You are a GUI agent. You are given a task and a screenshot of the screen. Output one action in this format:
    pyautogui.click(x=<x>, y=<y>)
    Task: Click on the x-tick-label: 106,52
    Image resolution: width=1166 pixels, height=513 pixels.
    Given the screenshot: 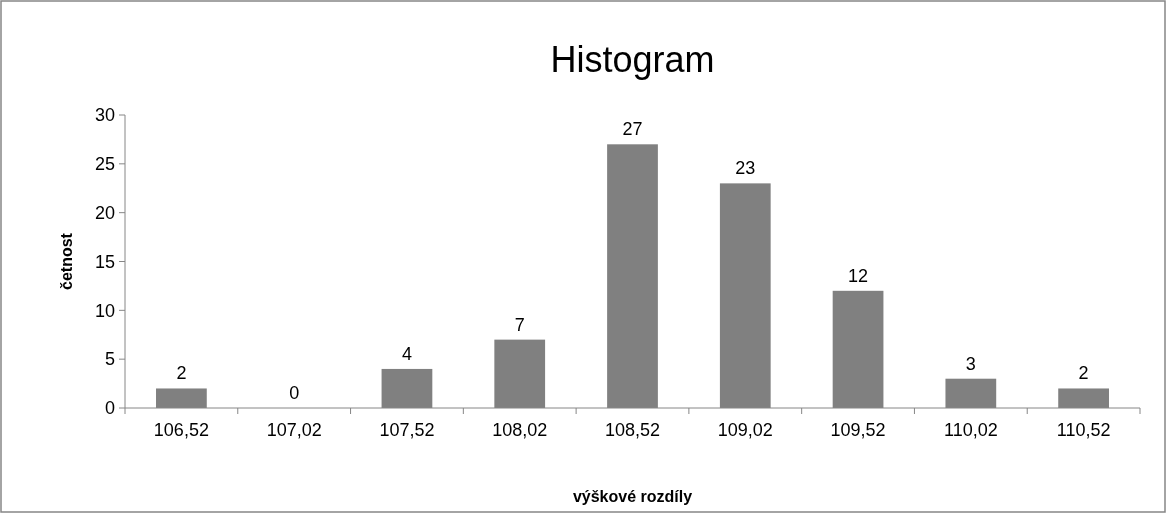 What is the action you would take?
    pyautogui.click(x=181, y=430)
    